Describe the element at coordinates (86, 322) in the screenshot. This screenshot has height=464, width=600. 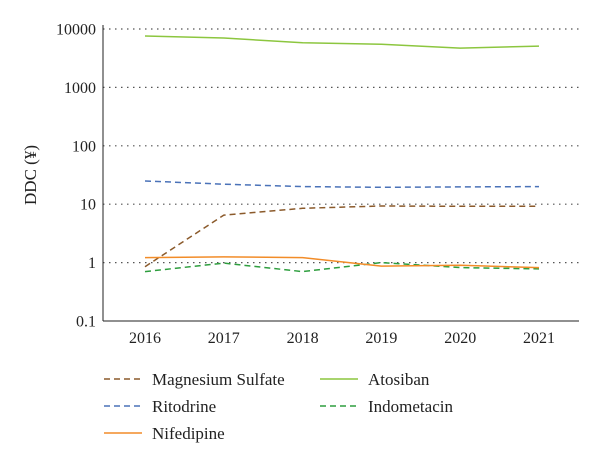
I see `y-tick-label-0.1: 0.1` at that location.